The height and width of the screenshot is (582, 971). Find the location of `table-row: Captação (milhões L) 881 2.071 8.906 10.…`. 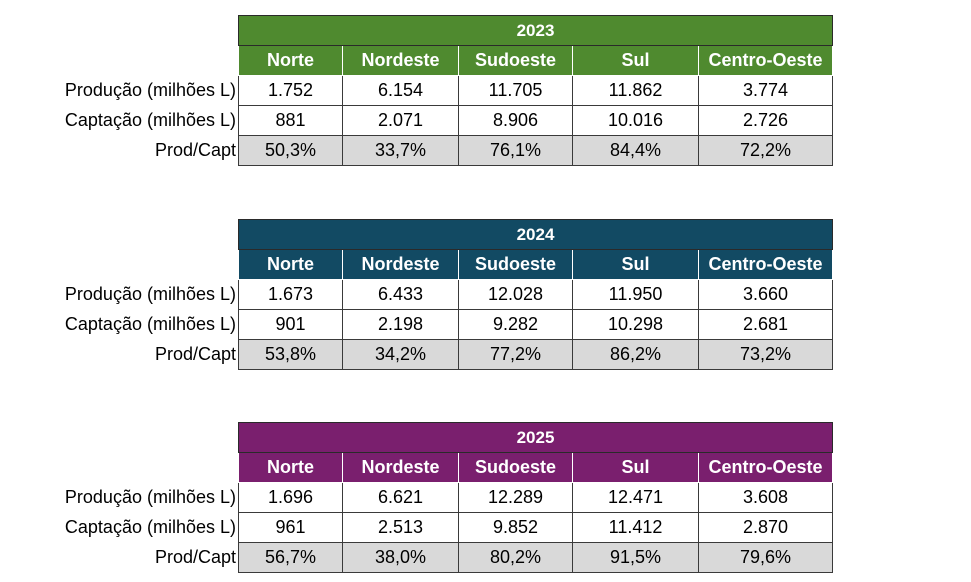

table-row: Captação (milhões L) 881 2.071 8.906 10.… is located at coordinates (416, 120).